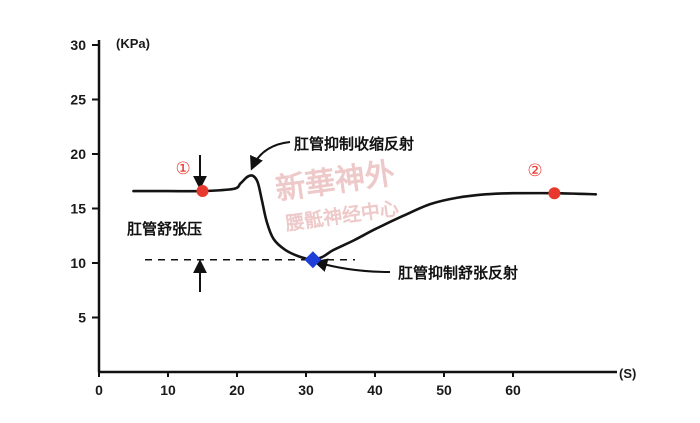  Describe the element at coordinates (627, 373) in the screenshot. I see `x-axis-unit: (S)` at that location.